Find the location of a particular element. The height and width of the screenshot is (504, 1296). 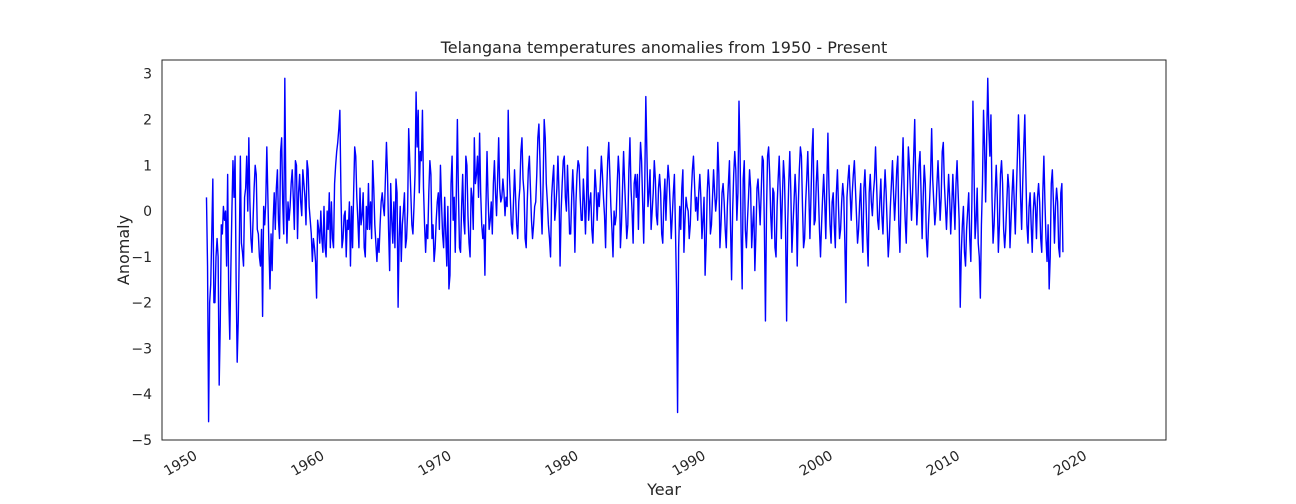

y-tick-label: −1 is located at coordinates (141, 258).